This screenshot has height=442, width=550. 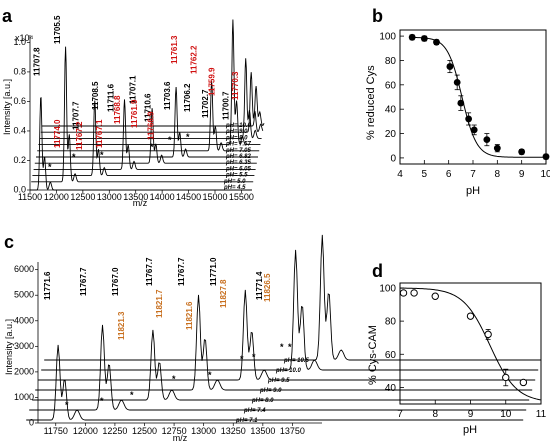 I want to click on y-tick-label: 6000, so click(x=24, y=269).